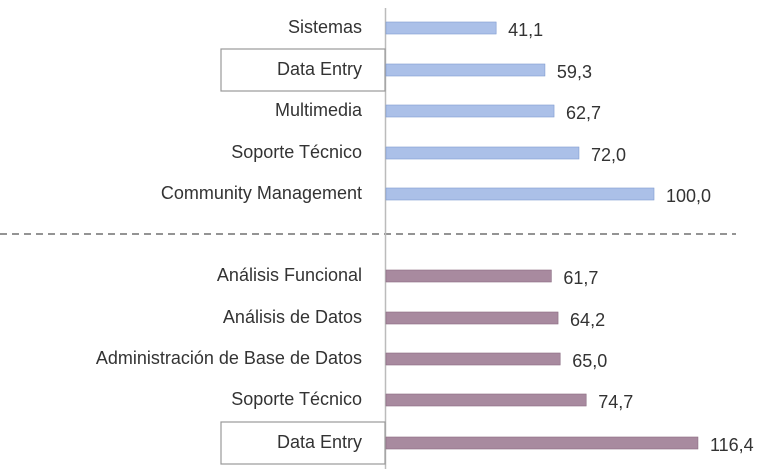 The width and height of the screenshot is (776, 469). Describe the element at coordinates (289, 275) in the screenshot. I see `category-label: Análisis Funcional` at that location.